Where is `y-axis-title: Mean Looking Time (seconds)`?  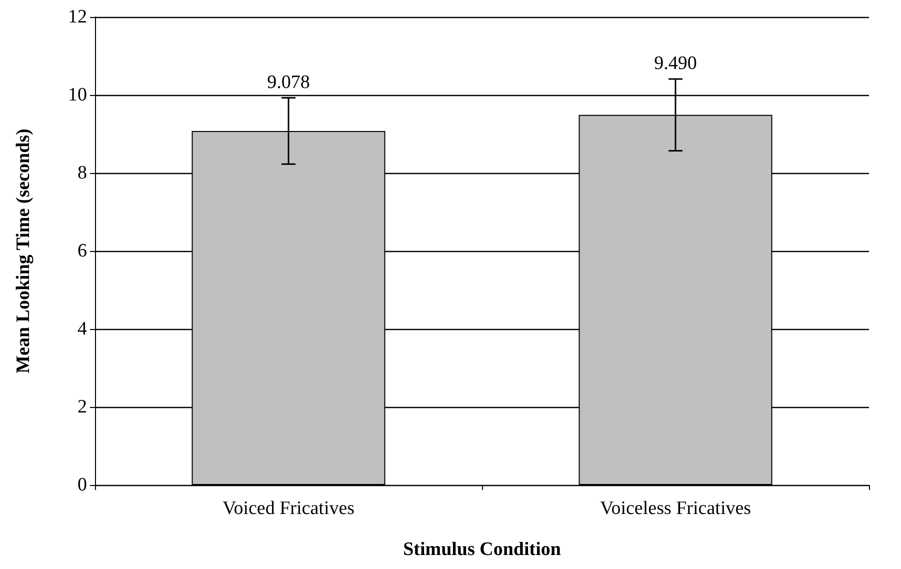 y-axis-title: Mean Looking Time (seconds) is located at coordinates (23, 251).